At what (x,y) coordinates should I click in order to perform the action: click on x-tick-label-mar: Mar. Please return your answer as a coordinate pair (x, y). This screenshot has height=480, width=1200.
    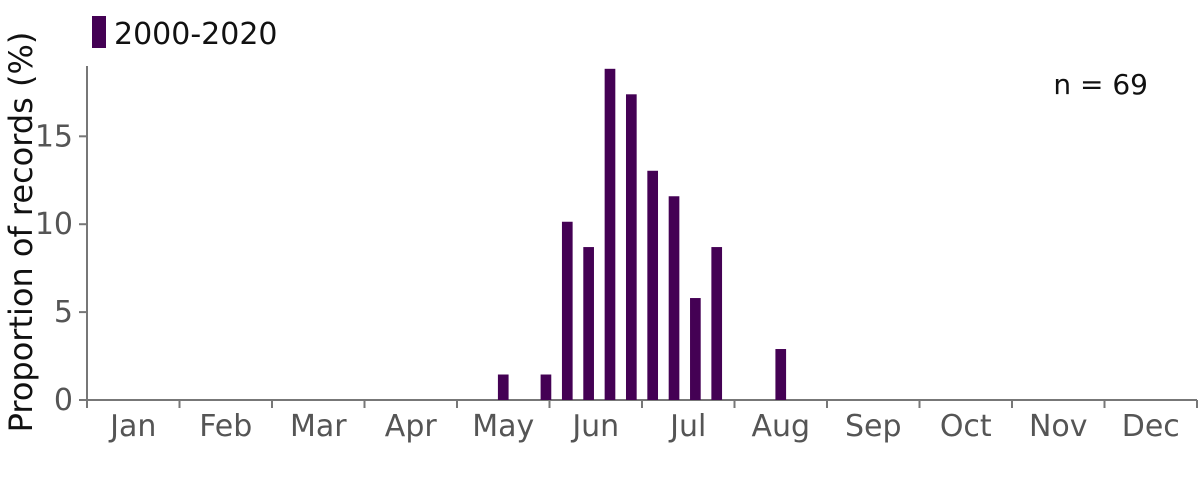
    Looking at the image, I should click on (318, 426).